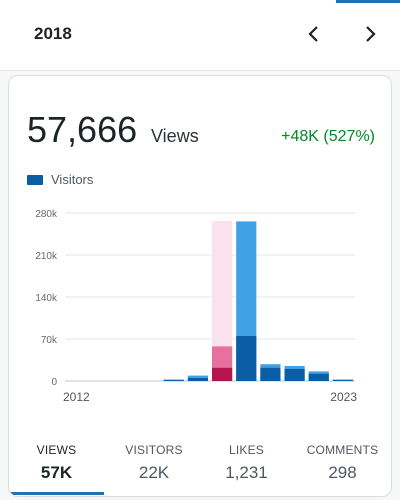 The width and height of the screenshot is (400, 500). I want to click on tab-views: VIEWS 57K, so click(56, 463).